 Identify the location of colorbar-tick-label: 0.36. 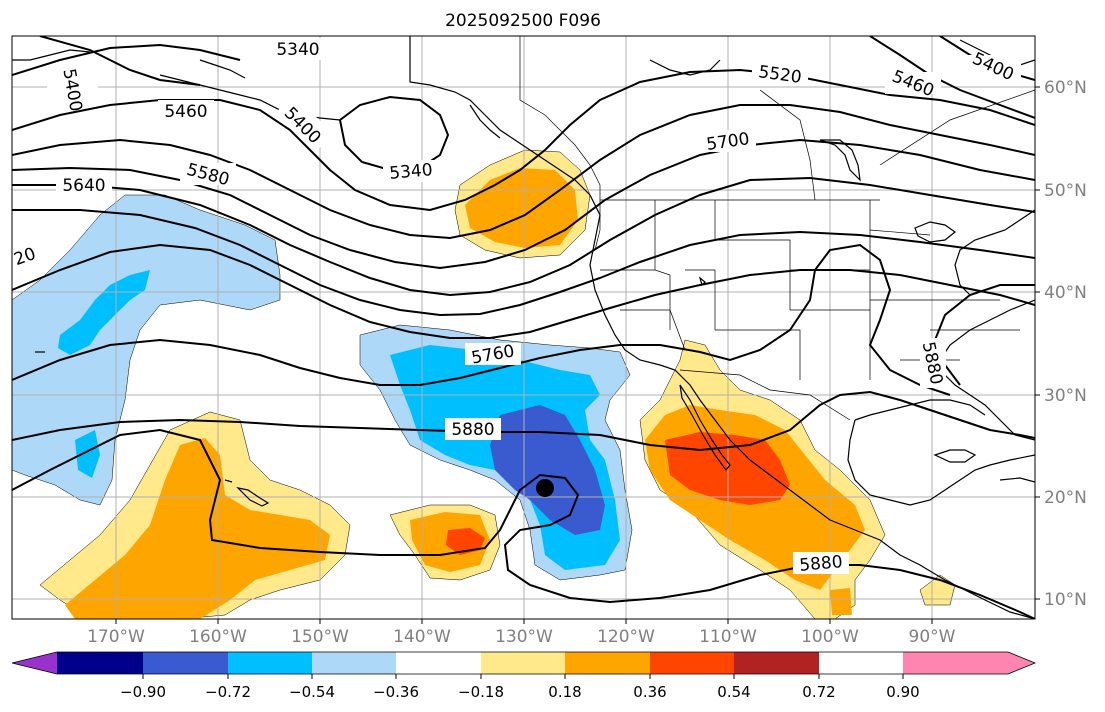
(649, 692).